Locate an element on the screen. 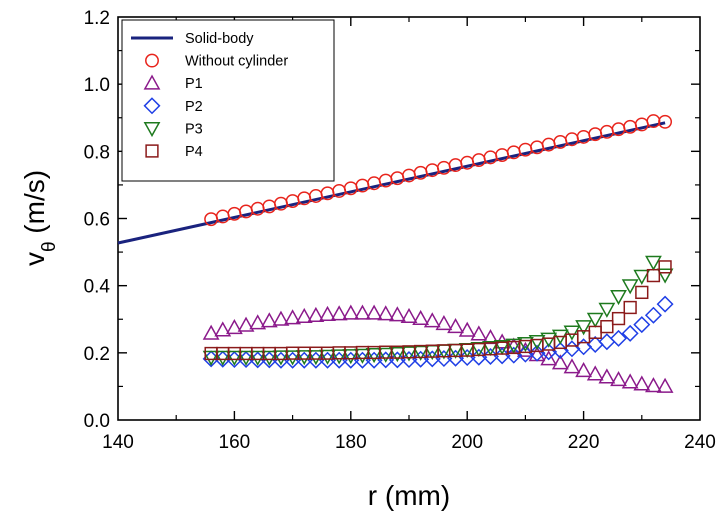 This screenshot has height=522, width=725. legend-item: P1 is located at coordinates (173, 83).